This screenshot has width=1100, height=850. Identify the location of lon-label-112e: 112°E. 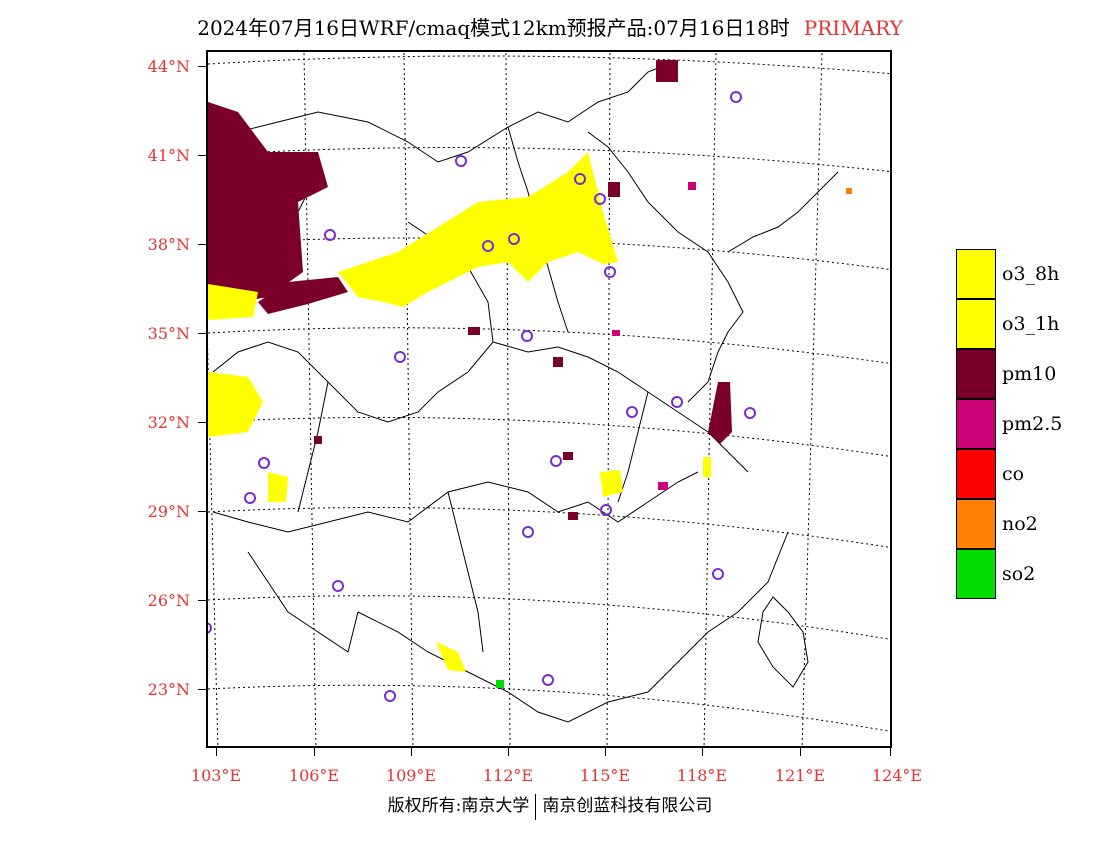
(508, 775).